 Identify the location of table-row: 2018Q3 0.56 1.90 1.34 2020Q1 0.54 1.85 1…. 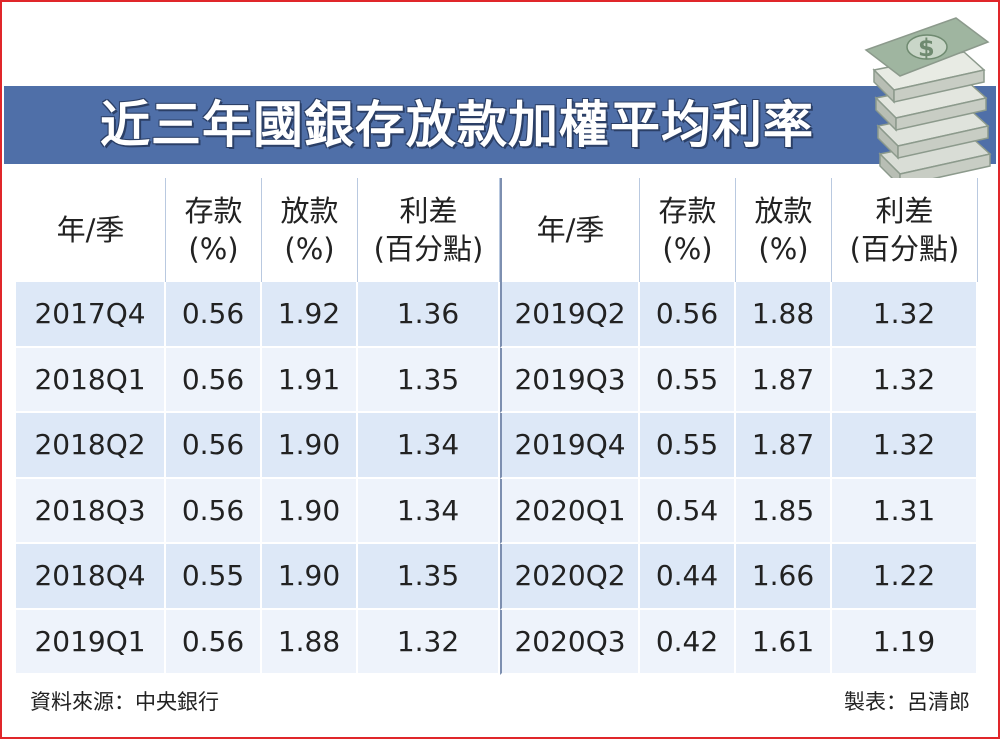
(497, 511).